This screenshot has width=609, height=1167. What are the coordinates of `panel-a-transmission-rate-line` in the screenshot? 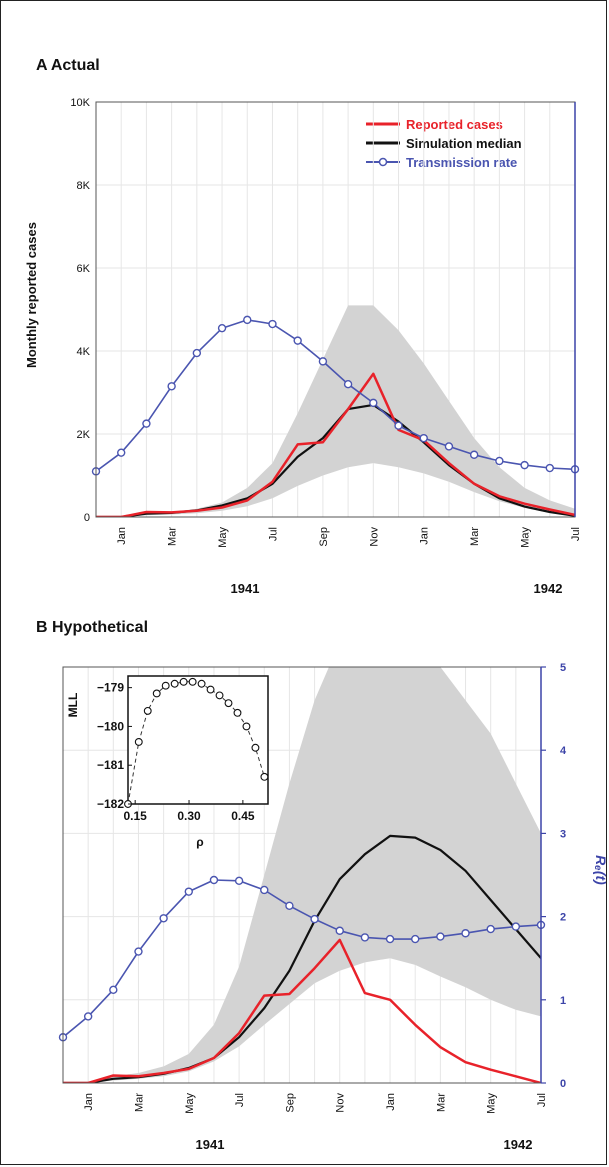 It's located at (335, 396).